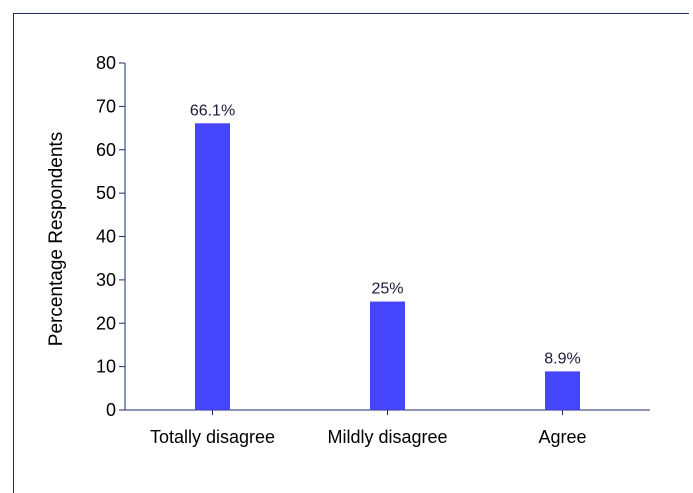 This screenshot has height=493, width=693. Describe the element at coordinates (106, 237) in the screenshot. I see `y-tick-label: 40` at that location.